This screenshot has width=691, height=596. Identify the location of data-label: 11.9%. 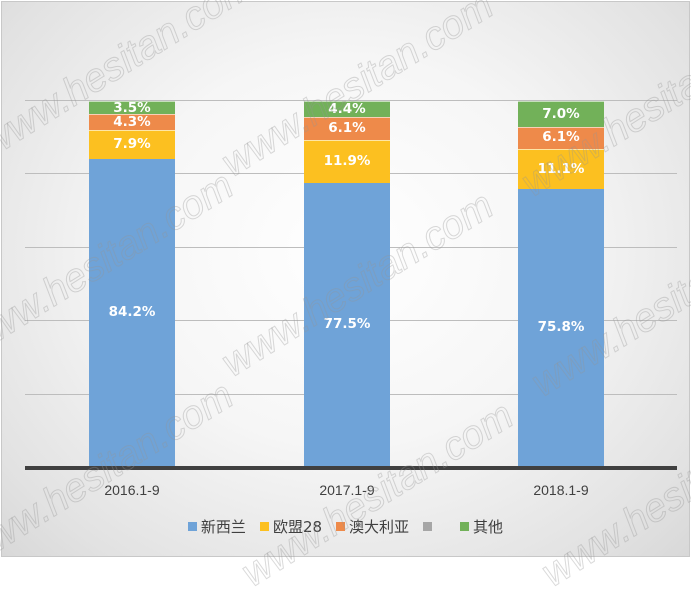
(347, 161).